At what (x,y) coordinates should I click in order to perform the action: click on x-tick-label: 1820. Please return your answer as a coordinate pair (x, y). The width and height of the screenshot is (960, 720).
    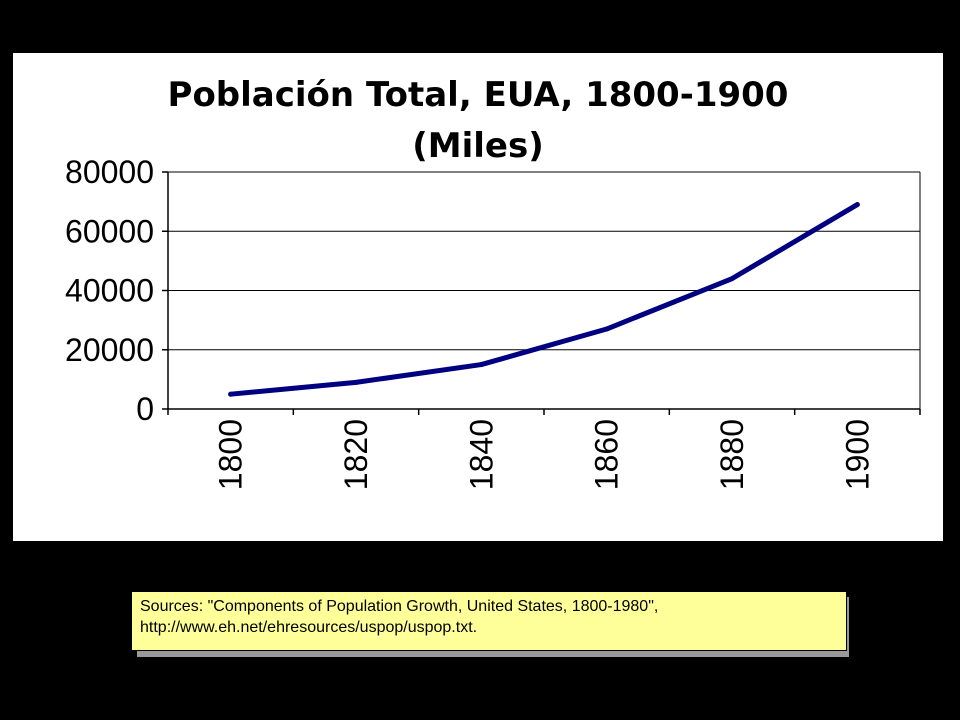
    Looking at the image, I should click on (356, 454).